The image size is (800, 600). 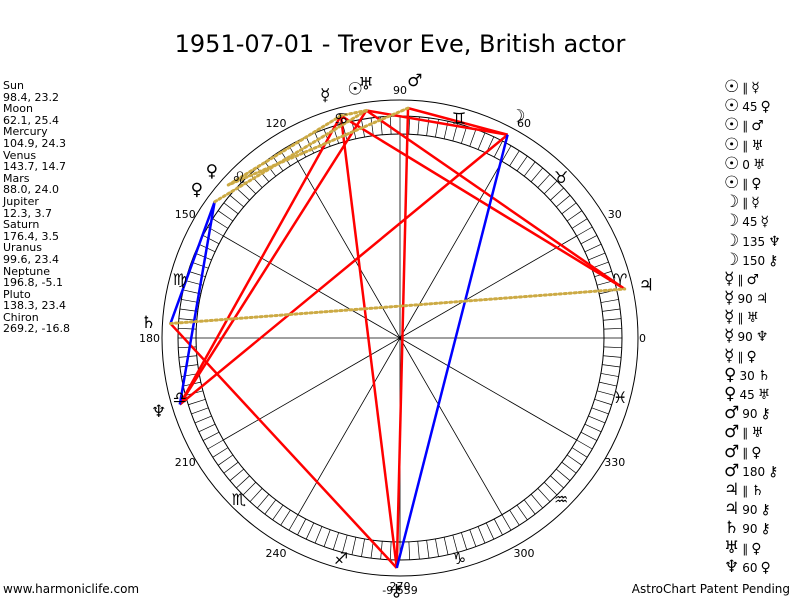 I want to click on planet-glyph-uranus: ♅, so click(x=365, y=85).